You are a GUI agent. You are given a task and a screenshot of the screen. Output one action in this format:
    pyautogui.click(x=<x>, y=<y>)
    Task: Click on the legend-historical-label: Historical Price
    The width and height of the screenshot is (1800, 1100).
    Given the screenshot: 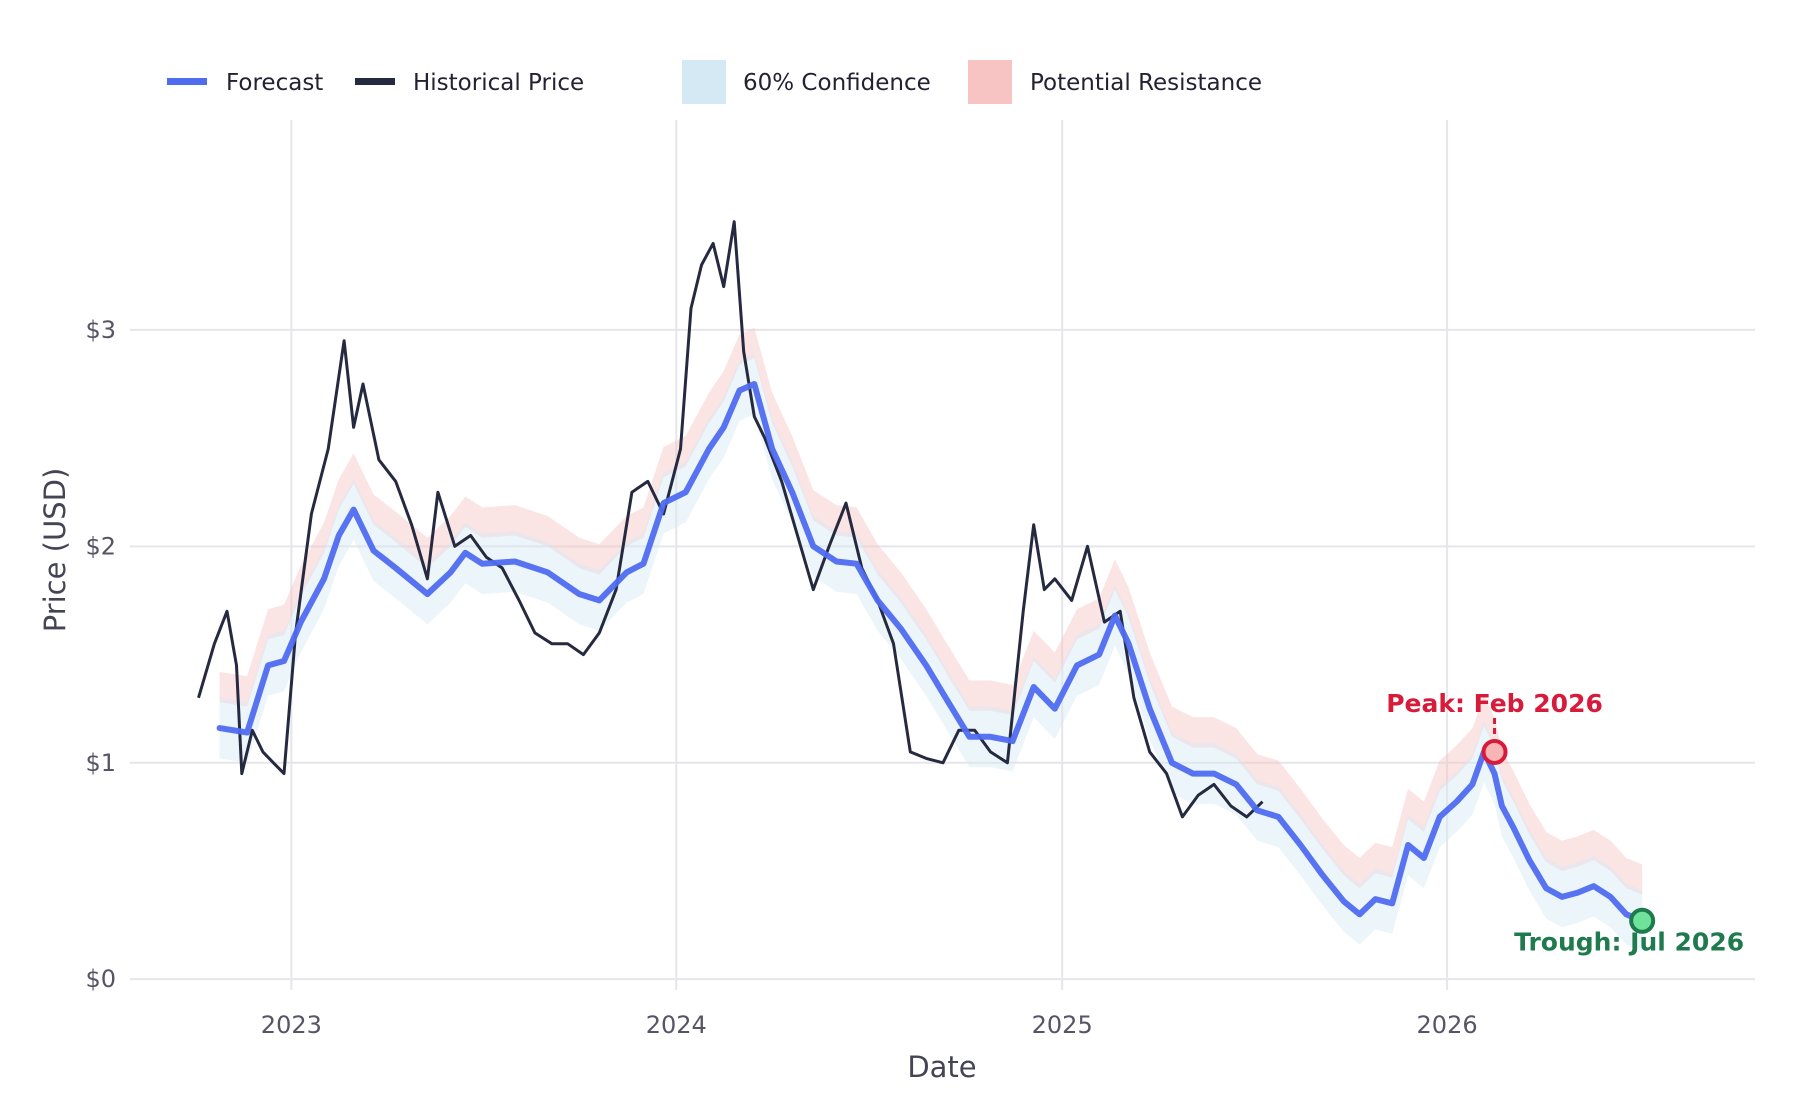 What is the action you would take?
    pyautogui.click(x=498, y=83)
    